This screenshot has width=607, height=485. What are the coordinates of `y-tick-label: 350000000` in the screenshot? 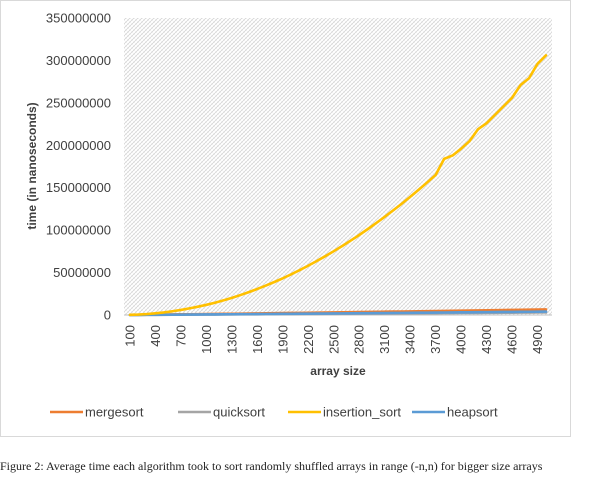 It's located at (78, 18).